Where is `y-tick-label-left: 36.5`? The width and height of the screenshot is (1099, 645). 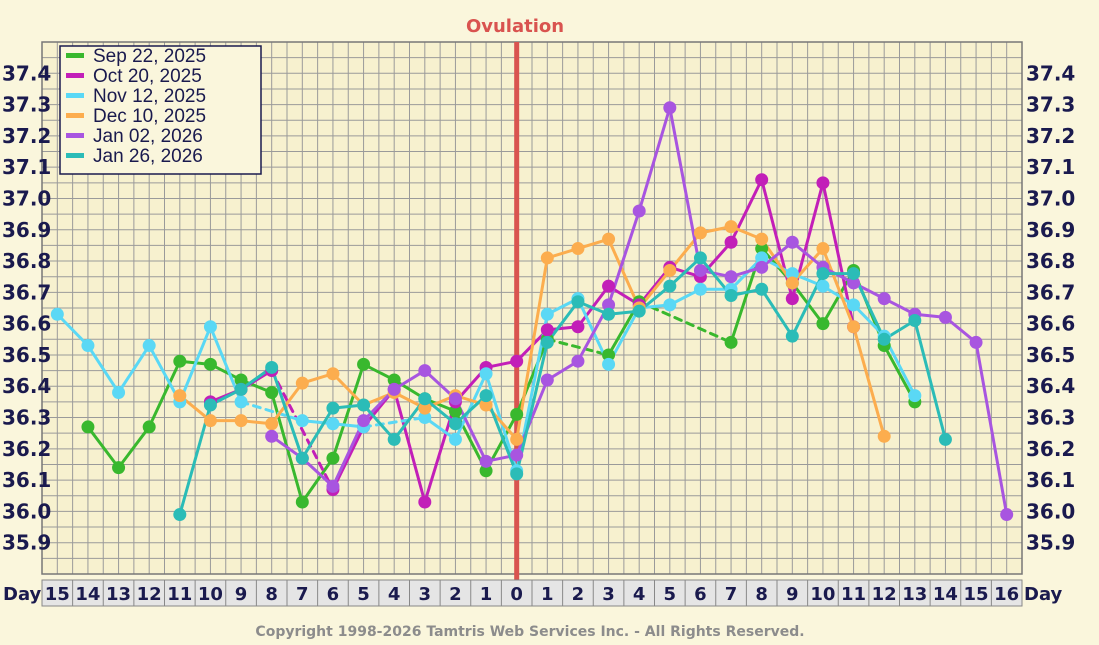
y-tick-label-left: 36.5 is located at coordinates (26, 355).